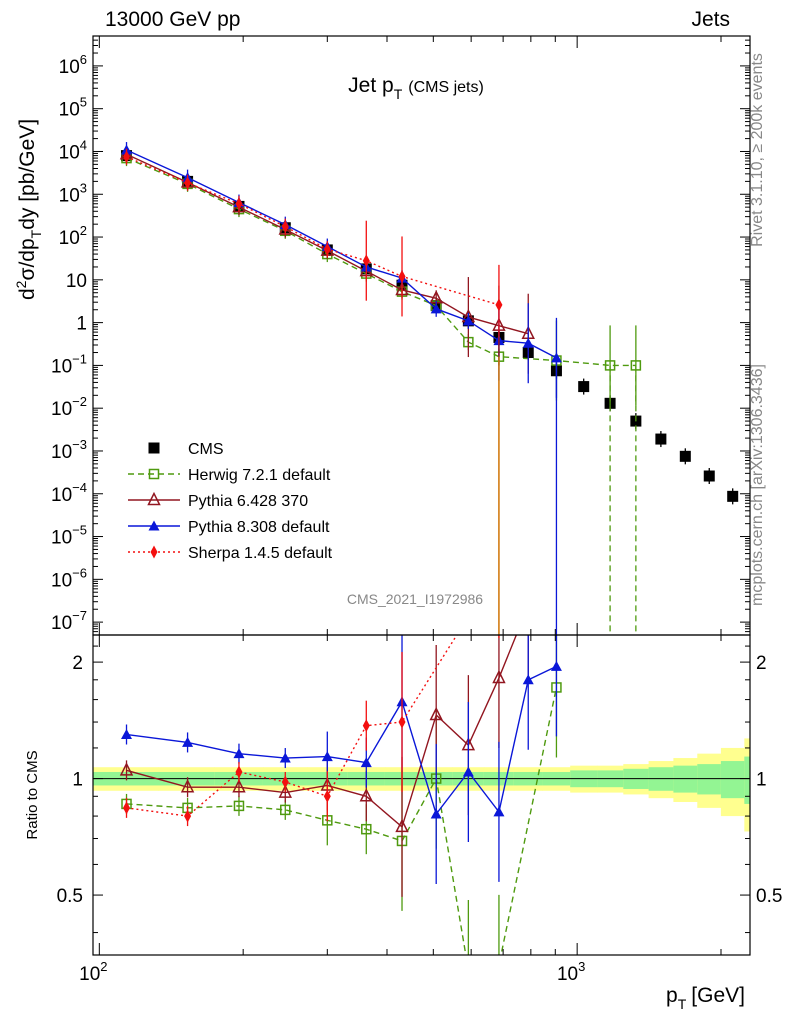 This screenshot has width=786, height=1024. Describe the element at coordinates (32, 794) in the screenshot. I see `ratio-axis-label: Ratio to CMS` at that location.